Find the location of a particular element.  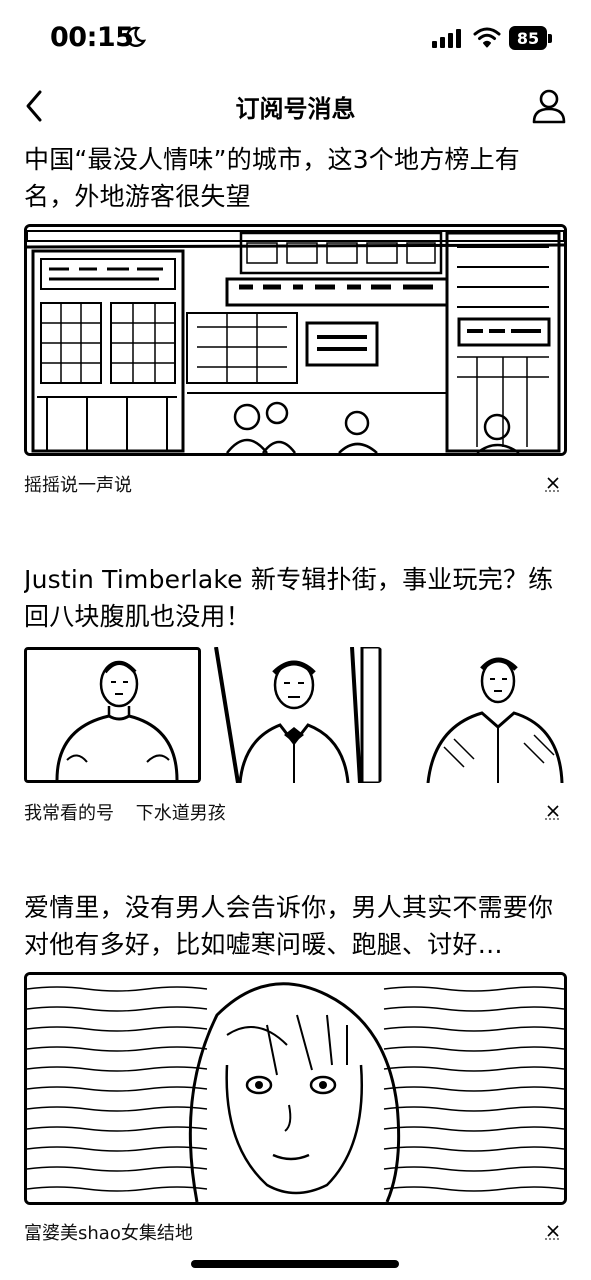

moon-icon is located at coordinates (135, 36).